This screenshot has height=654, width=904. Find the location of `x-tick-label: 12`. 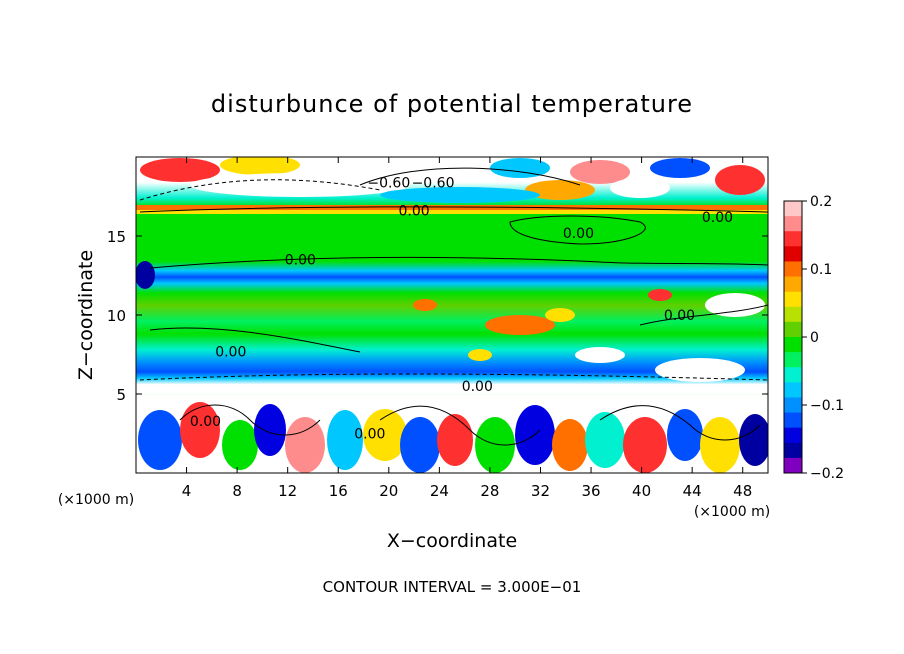

x-tick-label: 12 is located at coordinates (287, 491).